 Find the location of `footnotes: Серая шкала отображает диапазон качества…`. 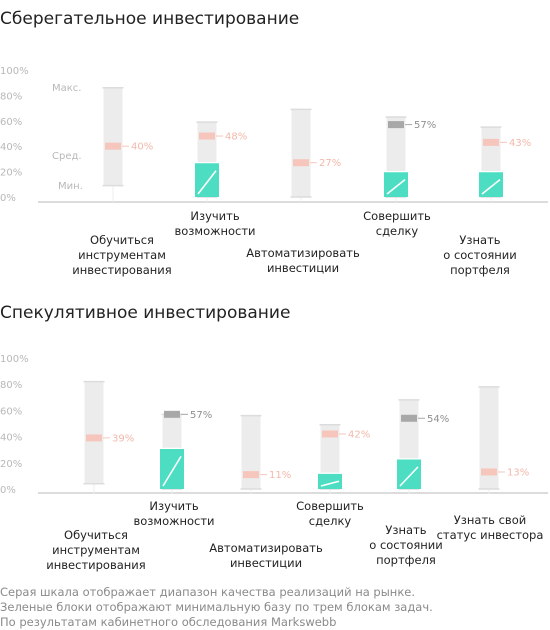

footnotes: Серая шкала отображает диапазон качества… is located at coordinates (216, 607).